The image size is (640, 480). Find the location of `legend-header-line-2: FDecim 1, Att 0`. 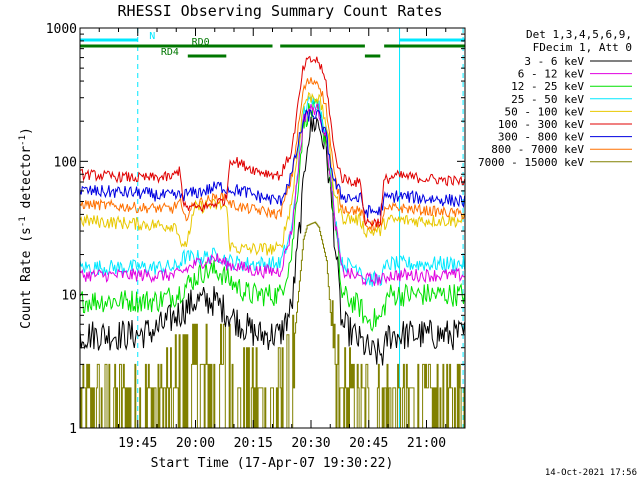

legend-header-line-2: FDecim 1, Att 0 is located at coordinates (582, 47).